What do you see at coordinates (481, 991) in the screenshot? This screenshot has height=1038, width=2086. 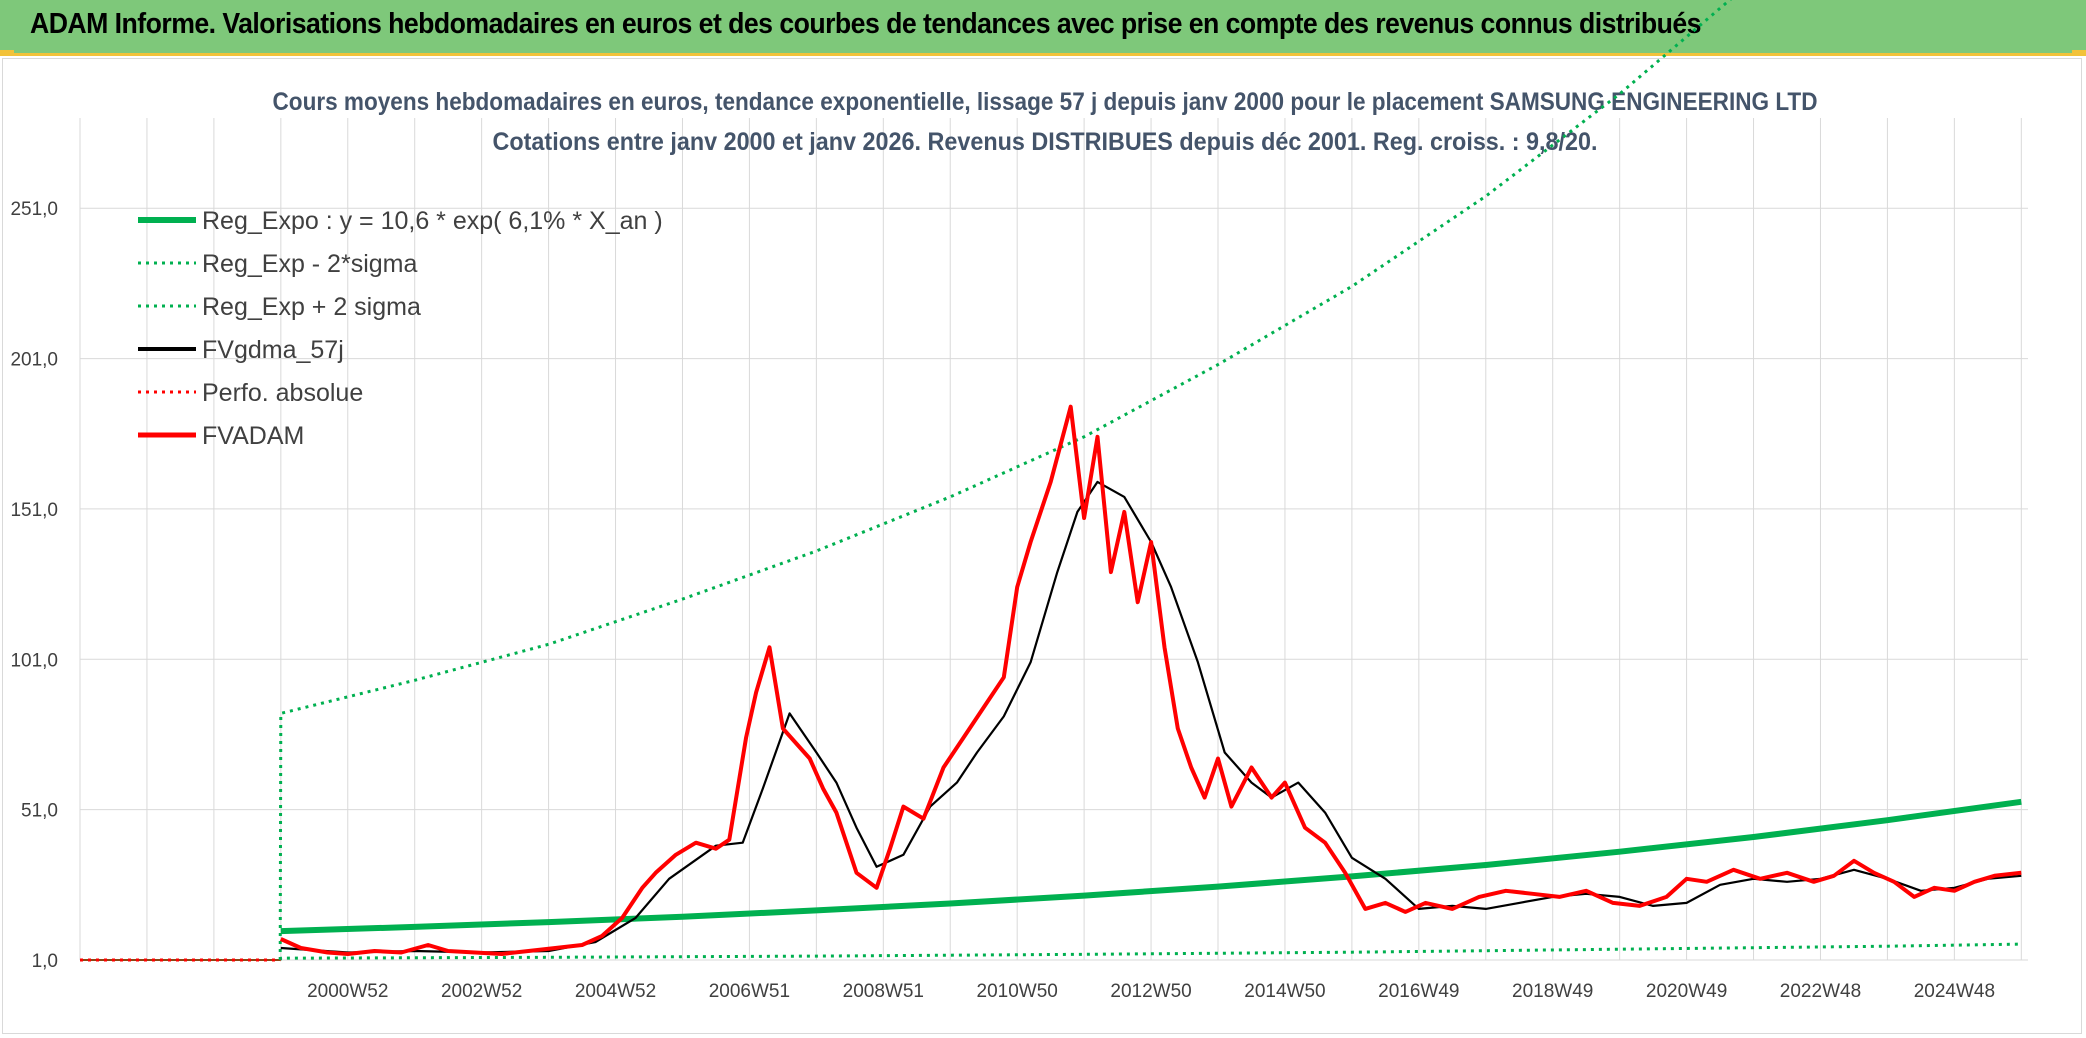 I see `x-tick-label: 2002W52` at bounding box center [481, 991].